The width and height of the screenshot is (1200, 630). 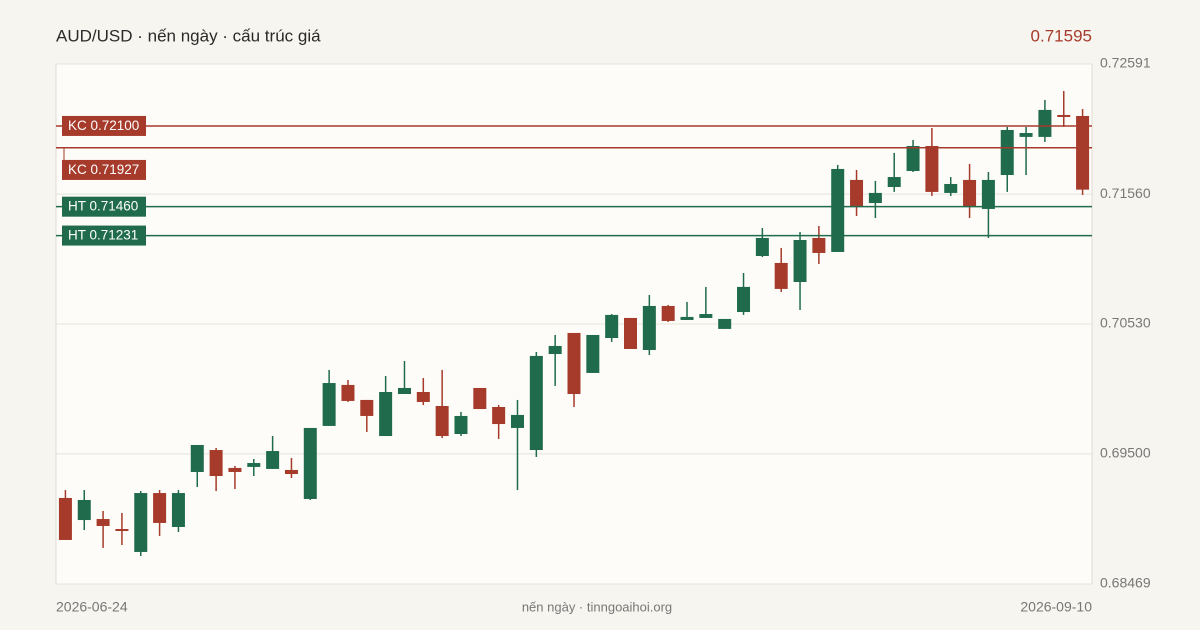 I want to click on y-tick-label: 0.68469, so click(x=1125, y=583).